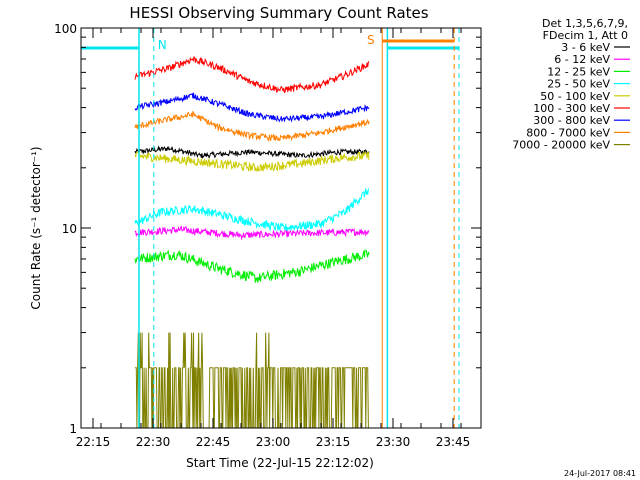  What do you see at coordinates (371, 40) in the screenshot?
I see `saa-marker-label: S` at bounding box center [371, 40].